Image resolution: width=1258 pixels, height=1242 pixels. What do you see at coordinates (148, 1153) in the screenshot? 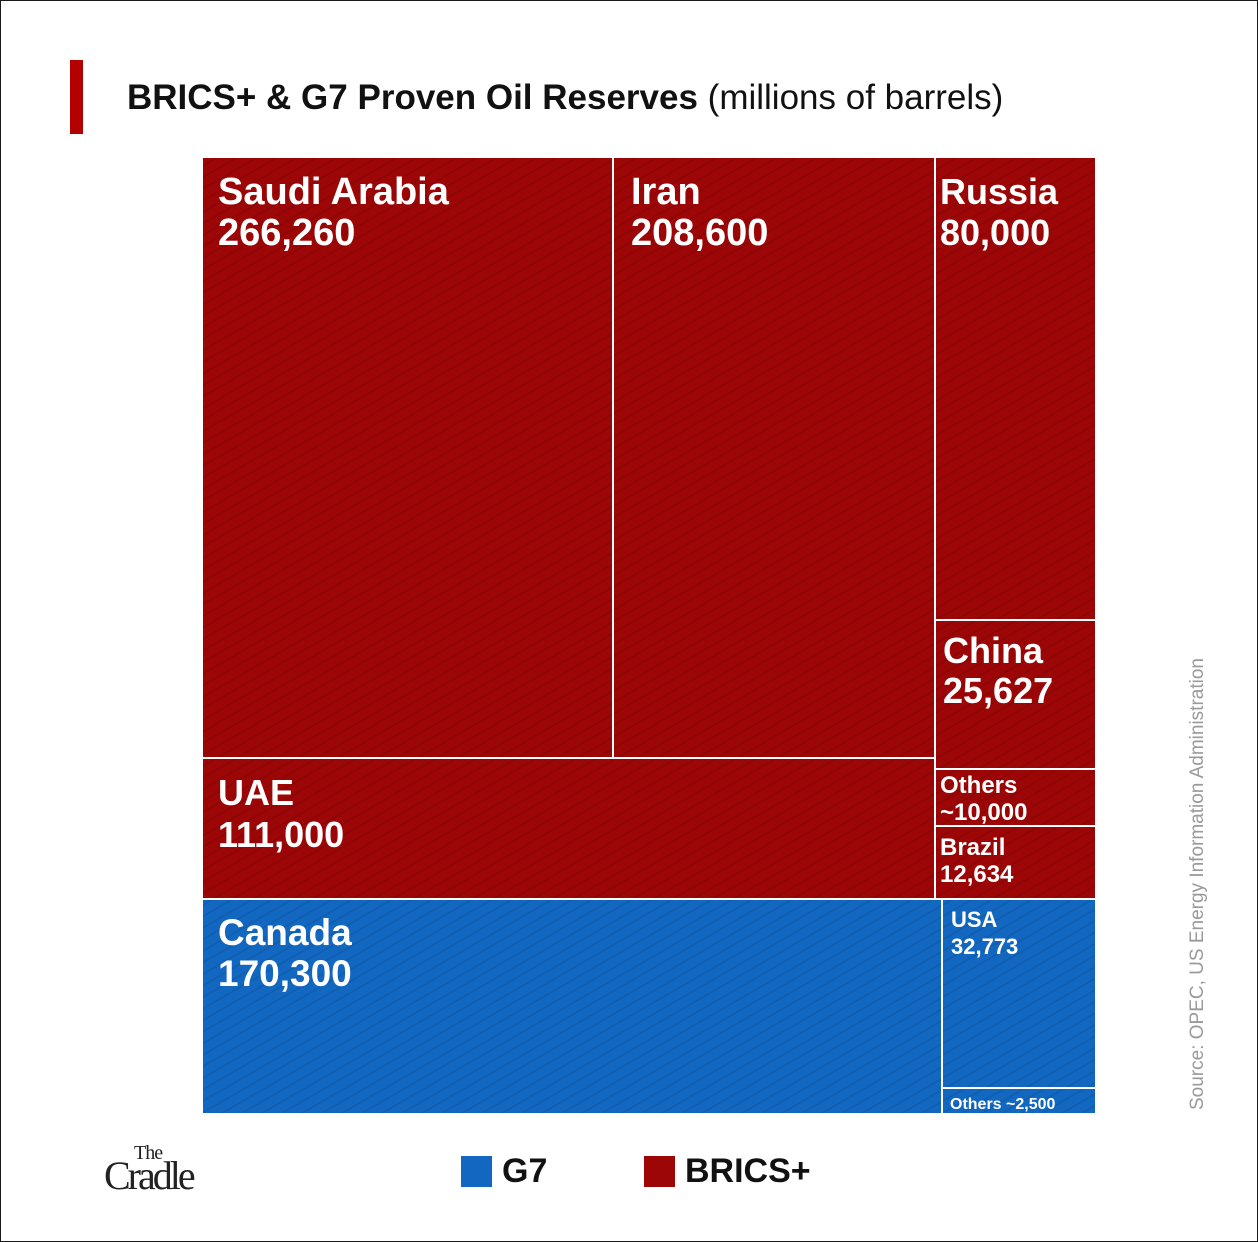
I see `logo-the: The` at bounding box center [148, 1153].